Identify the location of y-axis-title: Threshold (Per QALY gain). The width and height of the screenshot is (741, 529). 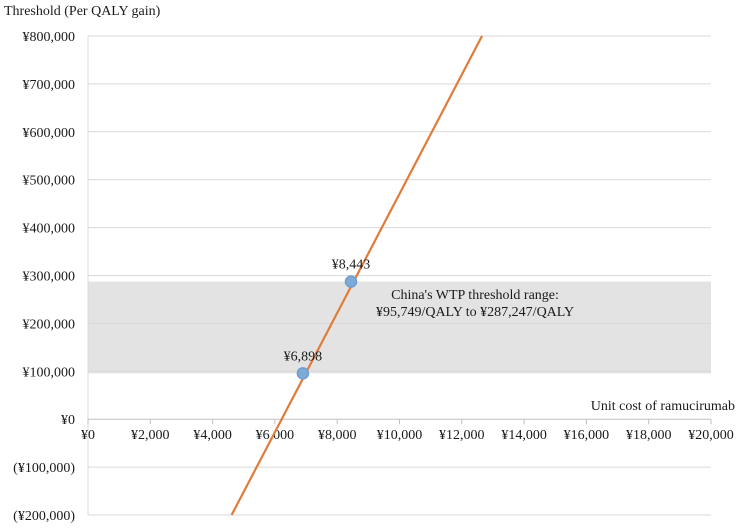
(82, 11).